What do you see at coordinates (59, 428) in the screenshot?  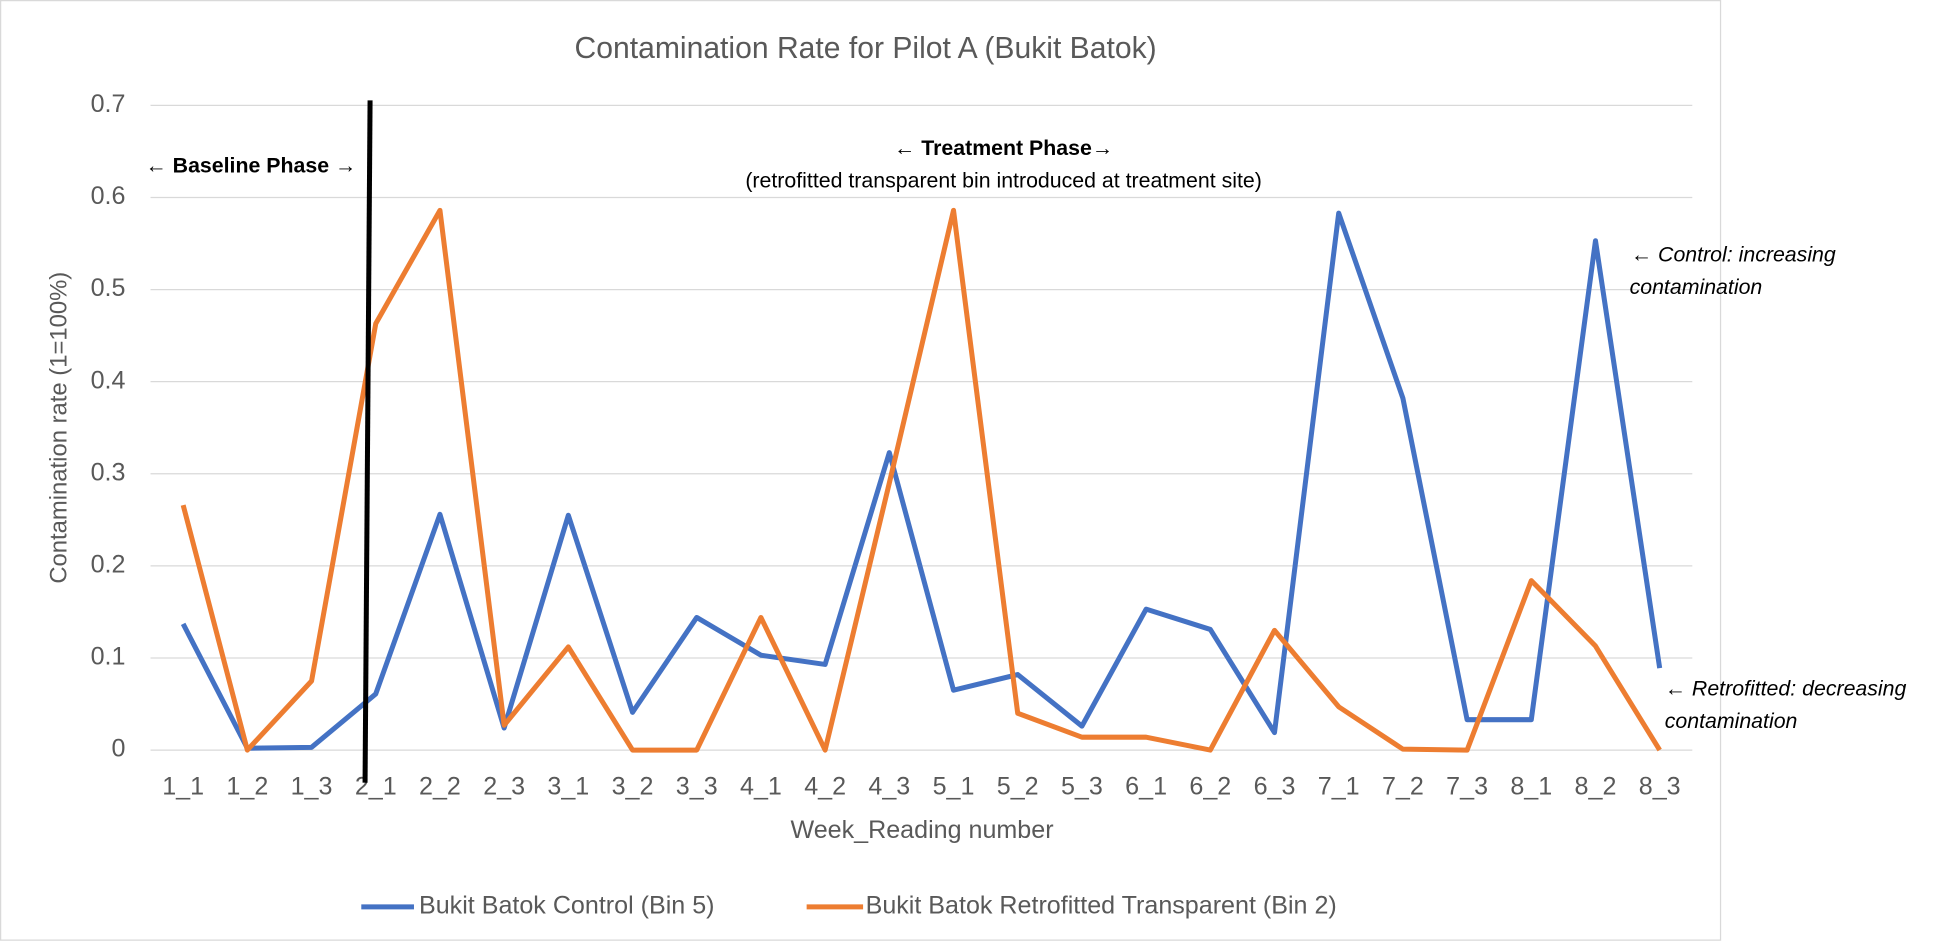 I see `y-axis-title: Contamination rate (1=100%)` at bounding box center [59, 428].